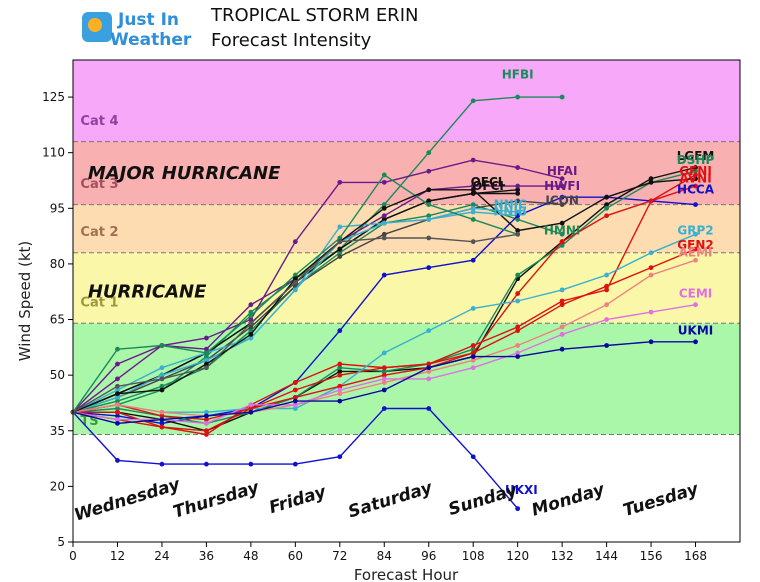  Describe the element at coordinates (388, 552) in the screenshot. I see `x-axis: 0 12 24 36 48 60 72 84 96 108 120 132 144 156 168` at that location.